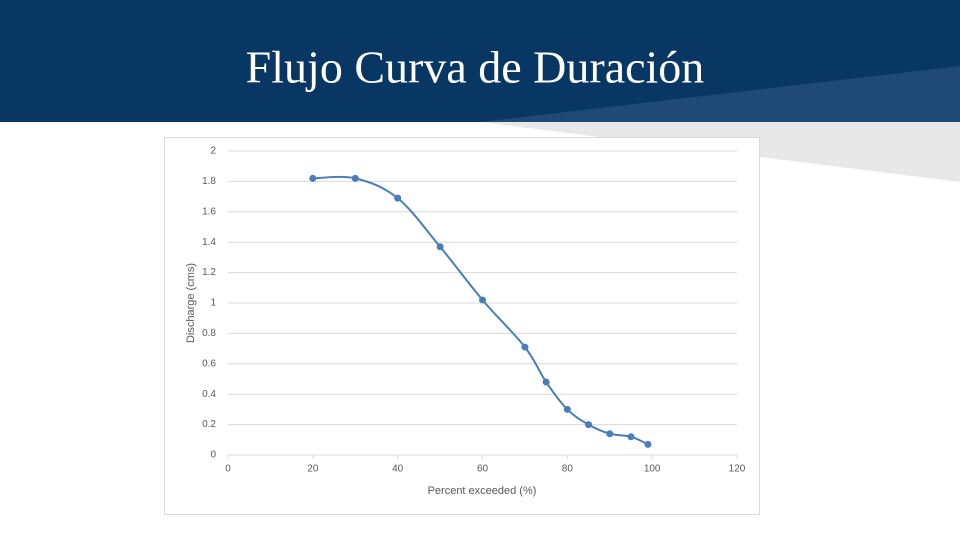  I want to click on y-tick-label: 0.6, so click(209, 363).